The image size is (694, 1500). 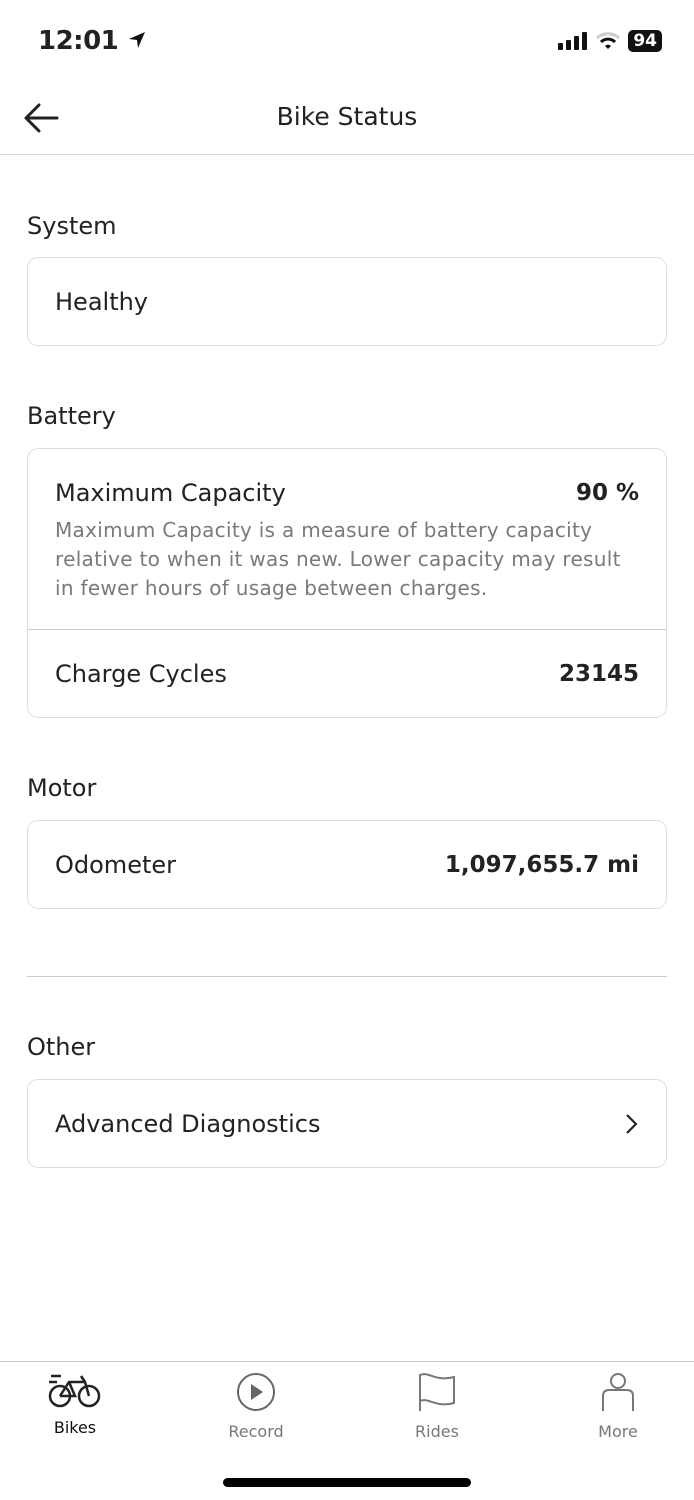 I want to click on tab-label: Rides, so click(x=437, y=1431).